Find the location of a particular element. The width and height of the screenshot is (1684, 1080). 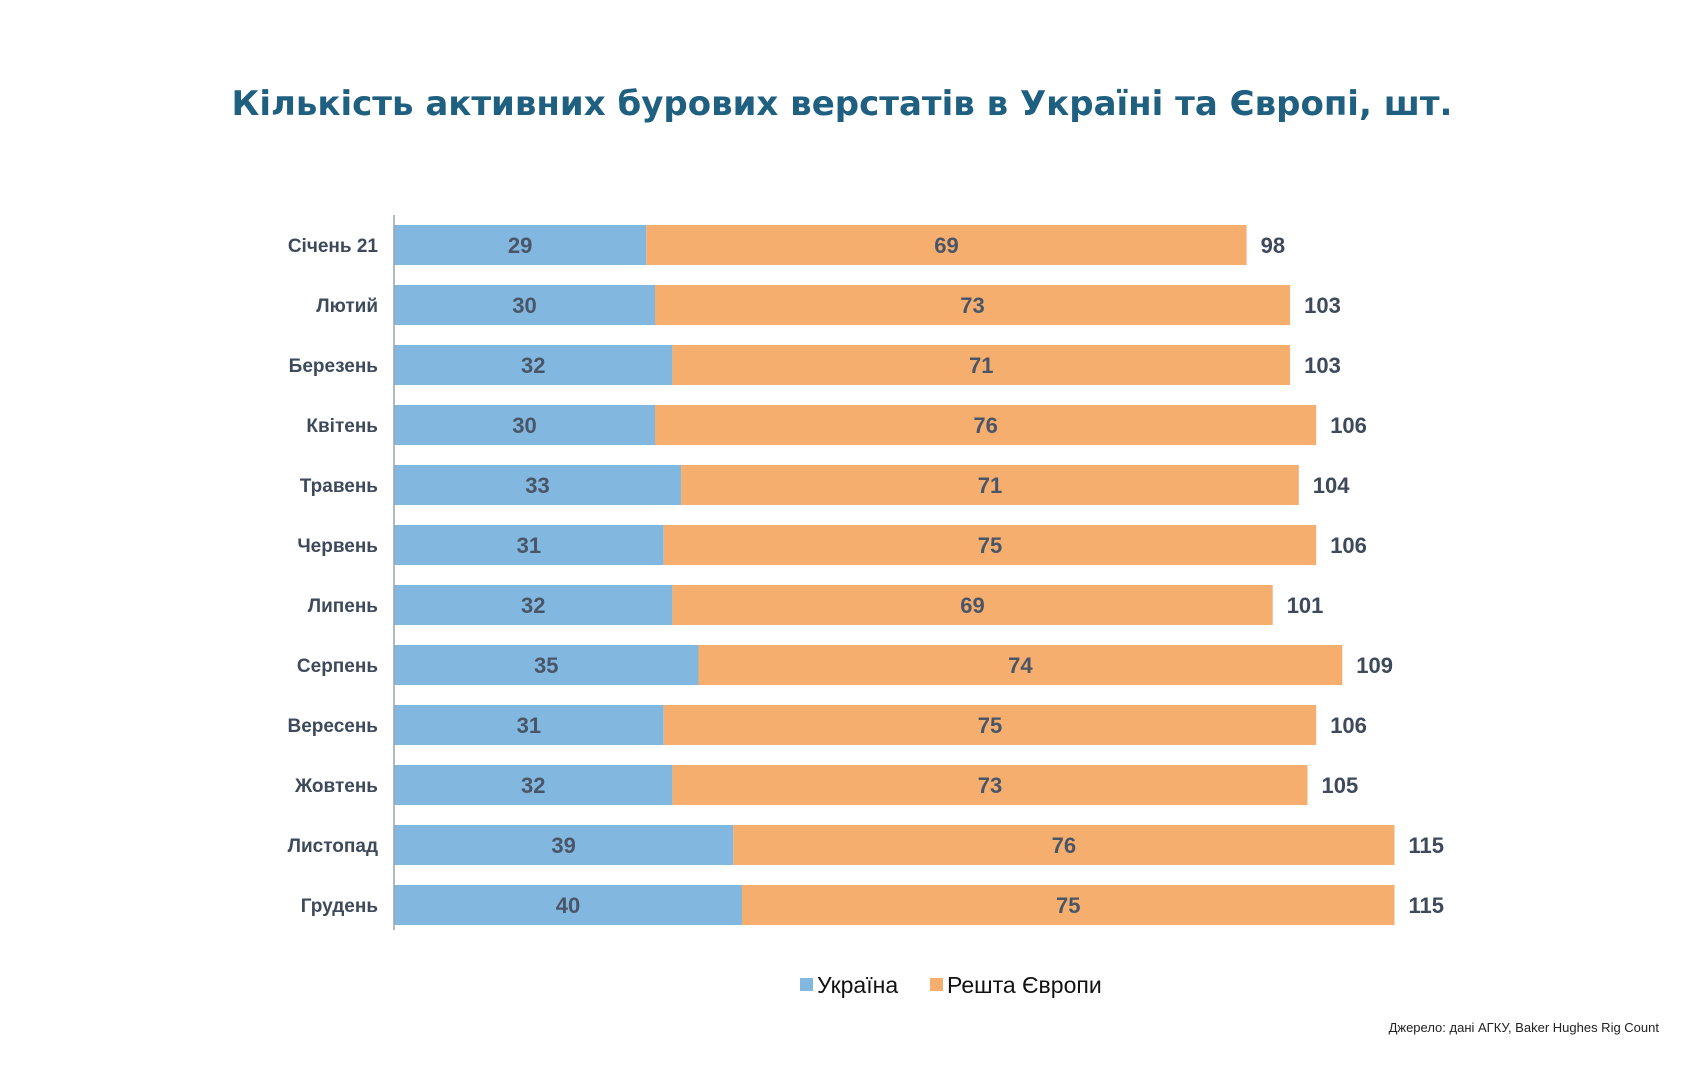

category-label: Лютий is located at coordinates (347, 306).